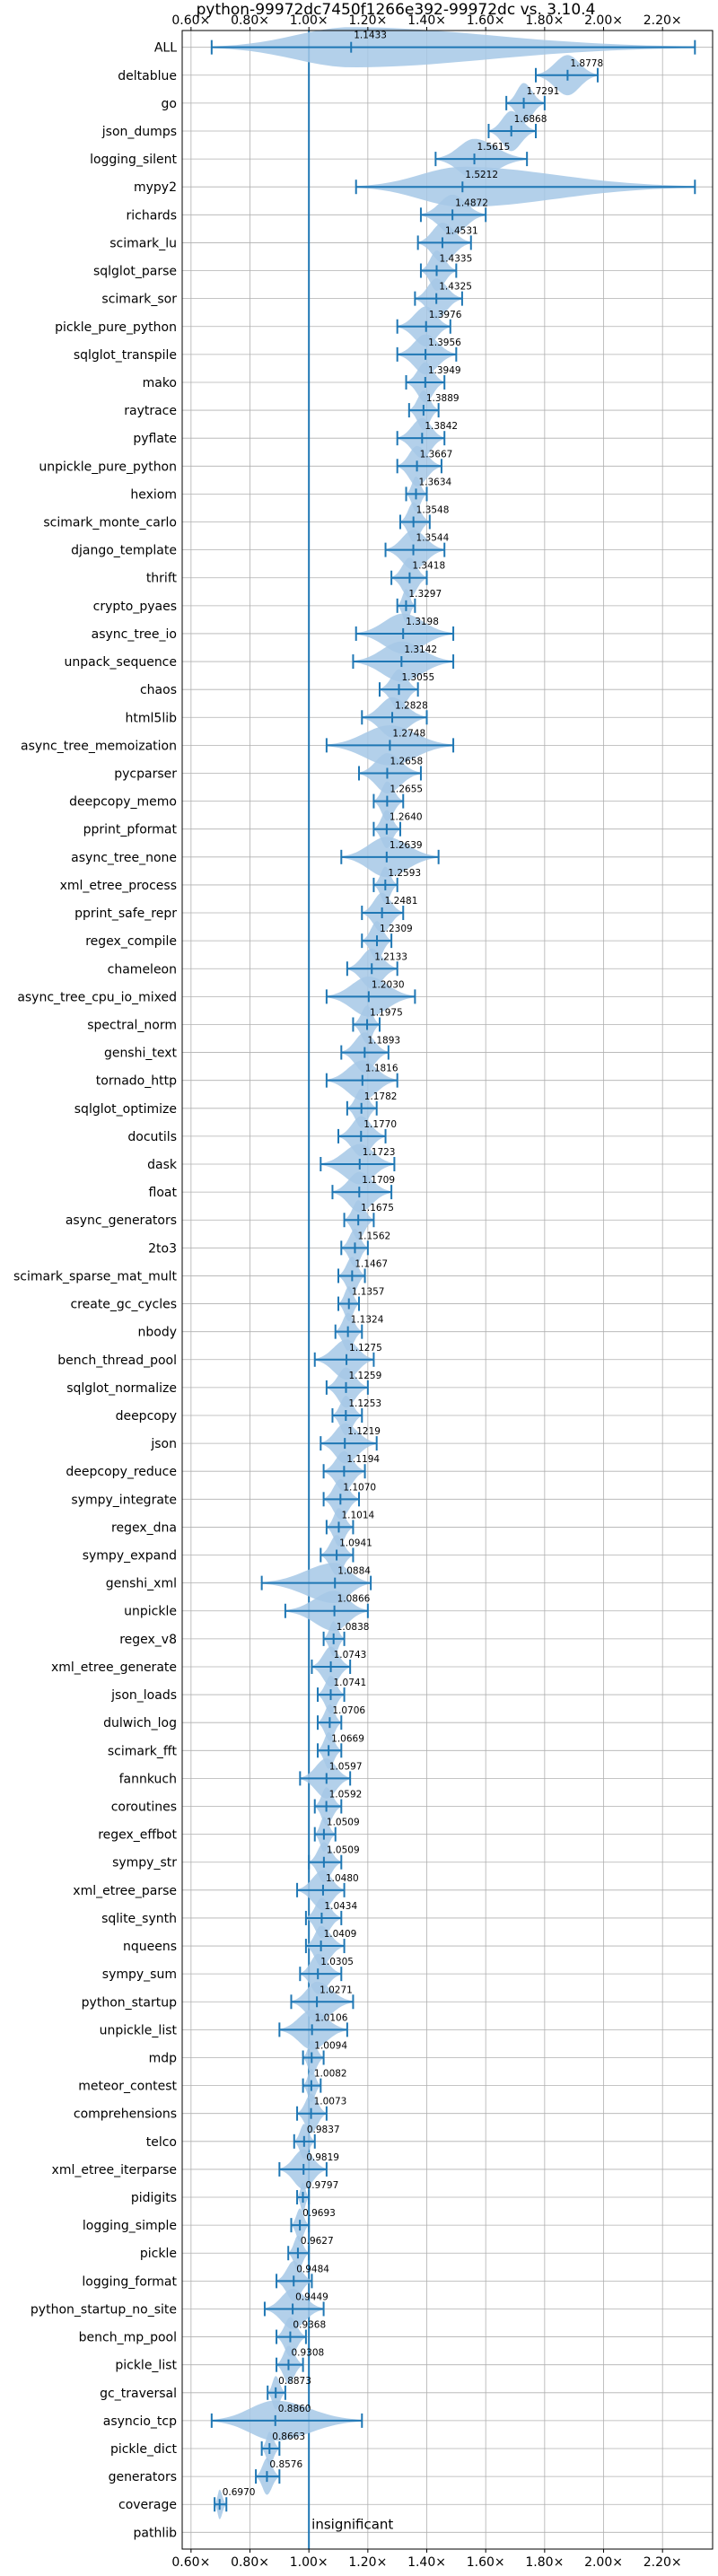 This screenshot has height=2576, width=718. What do you see at coordinates (336, 1990) in the screenshot?
I see `value-label: 1.0271` at bounding box center [336, 1990].